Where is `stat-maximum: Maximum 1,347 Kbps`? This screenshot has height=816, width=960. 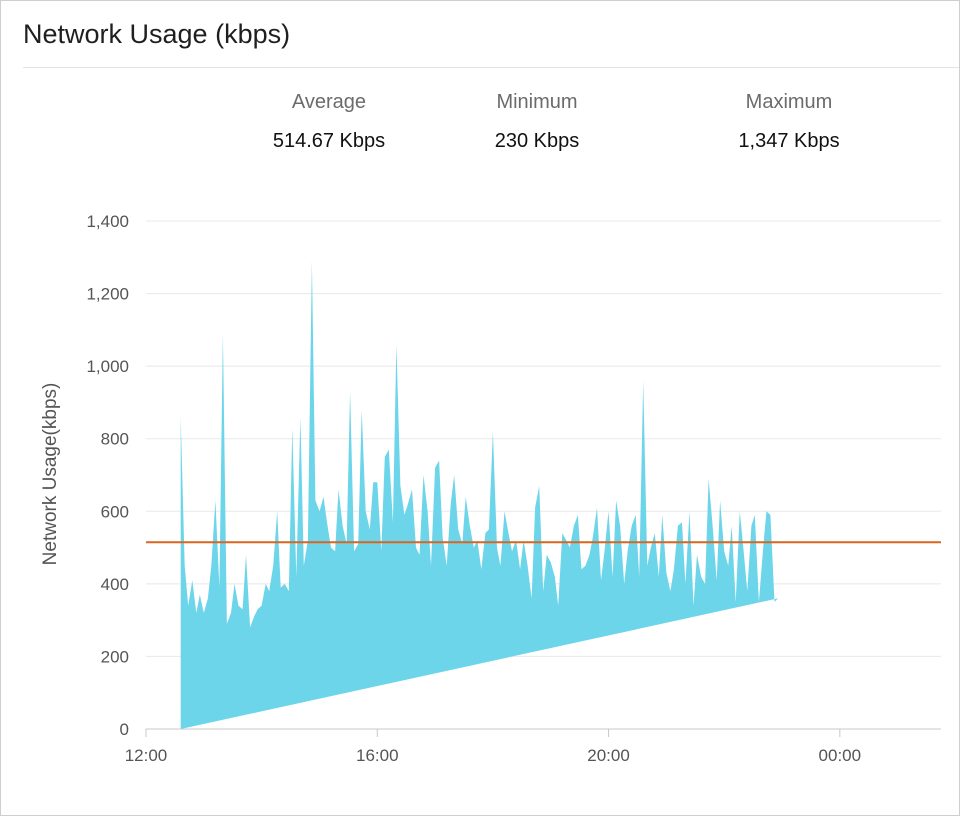
stat-maximum: Maximum 1,347 Kbps is located at coordinates (789, 122).